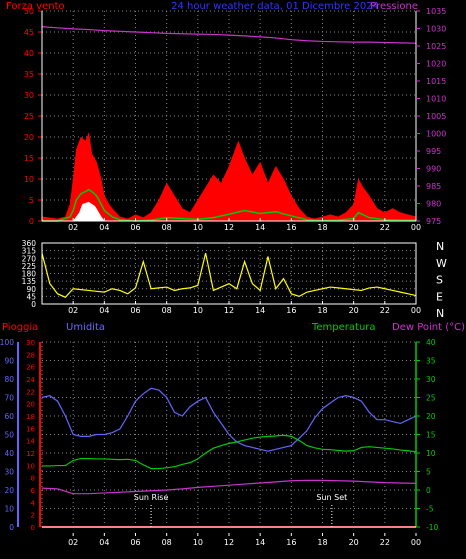 The image size is (466, 559). What do you see at coordinates (431, 416) in the screenshot?
I see `temperature-tick-label: 20` at bounding box center [431, 416].